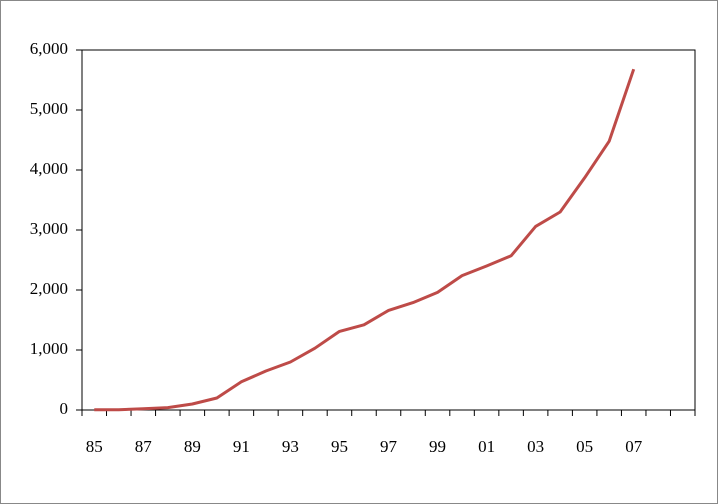  Describe the element at coordinates (49, 108) in the screenshot. I see `y-tick-label: 5,000` at that location.